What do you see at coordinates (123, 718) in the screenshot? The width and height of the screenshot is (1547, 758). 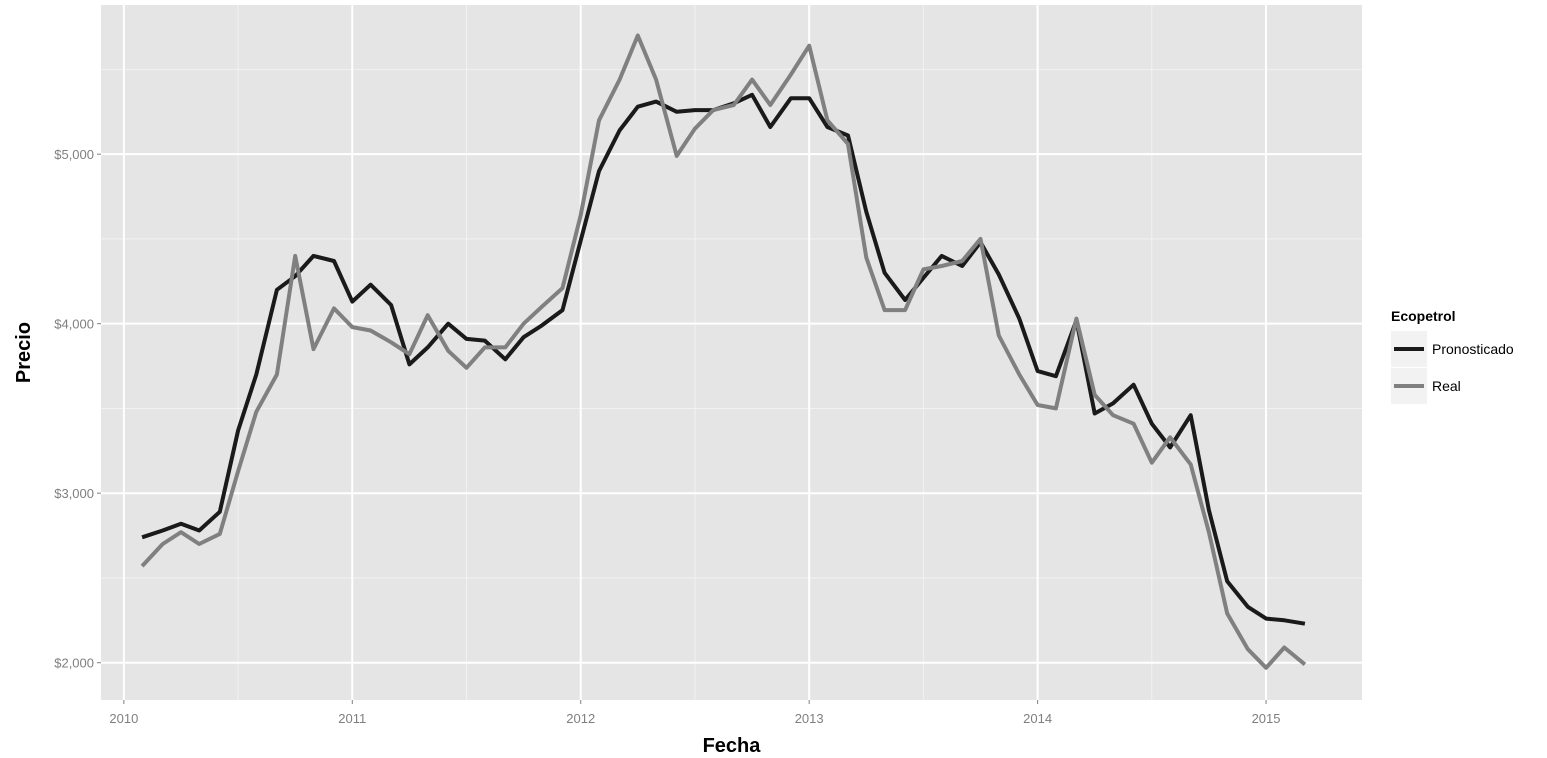 I see `x-tick-label: 2010` at bounding box center [123, 718].